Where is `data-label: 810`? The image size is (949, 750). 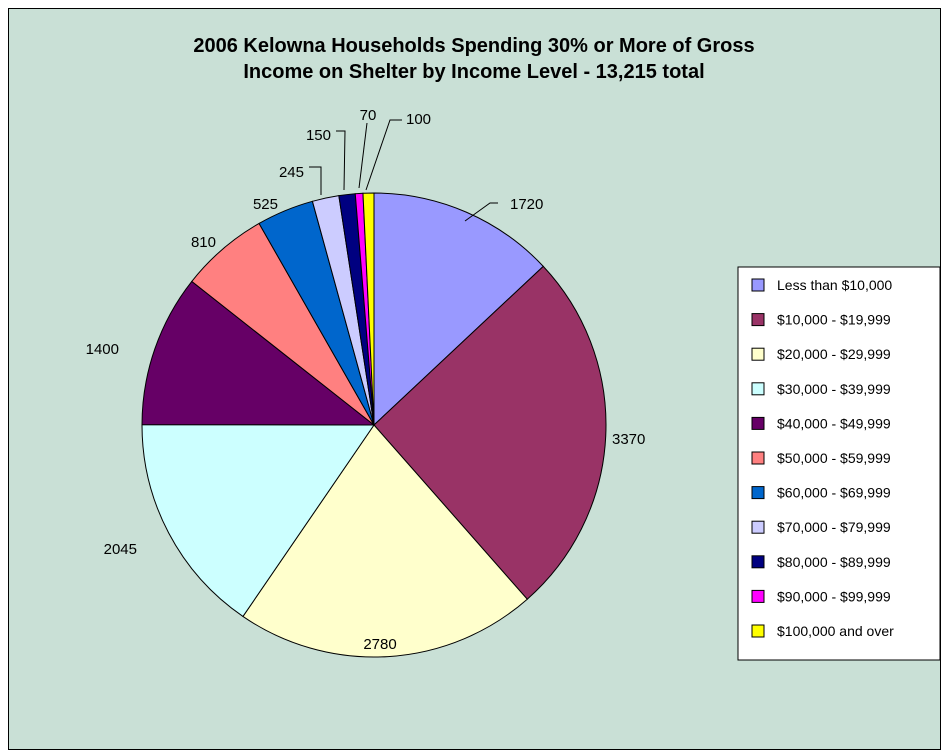
data-label: 810 is located at coordinates (203, 242).